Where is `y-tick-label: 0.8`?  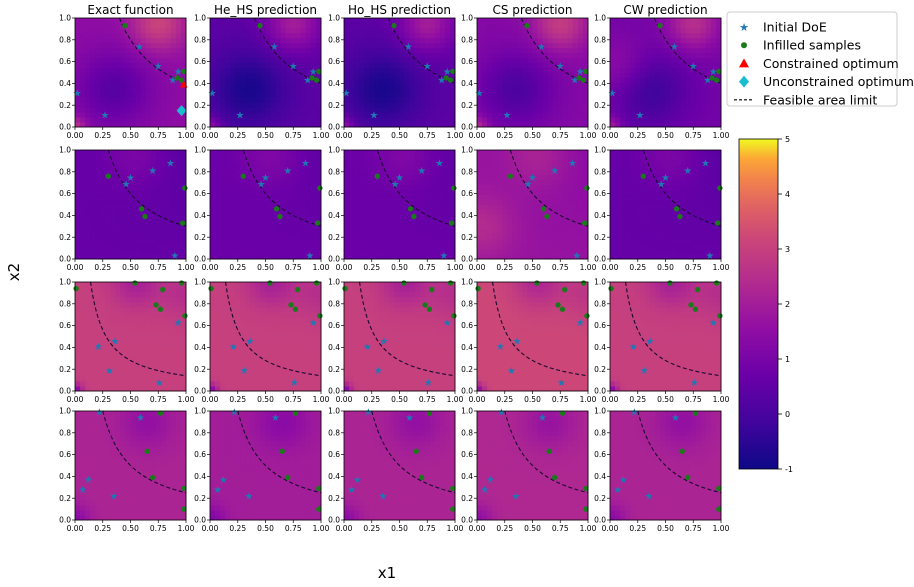
y-tick-label: 0.8 is located at coordinates (200, 39).